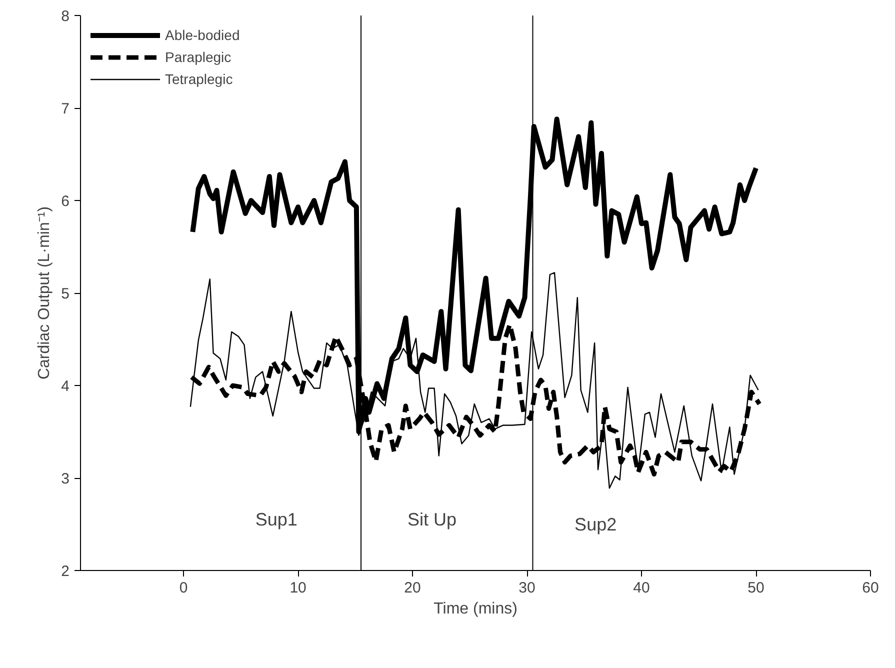 This screenshot has width=895, height=668. Describe the element at coordinates (65, 571) in the screenshot. I see `y-tick-label: 2` at that location.